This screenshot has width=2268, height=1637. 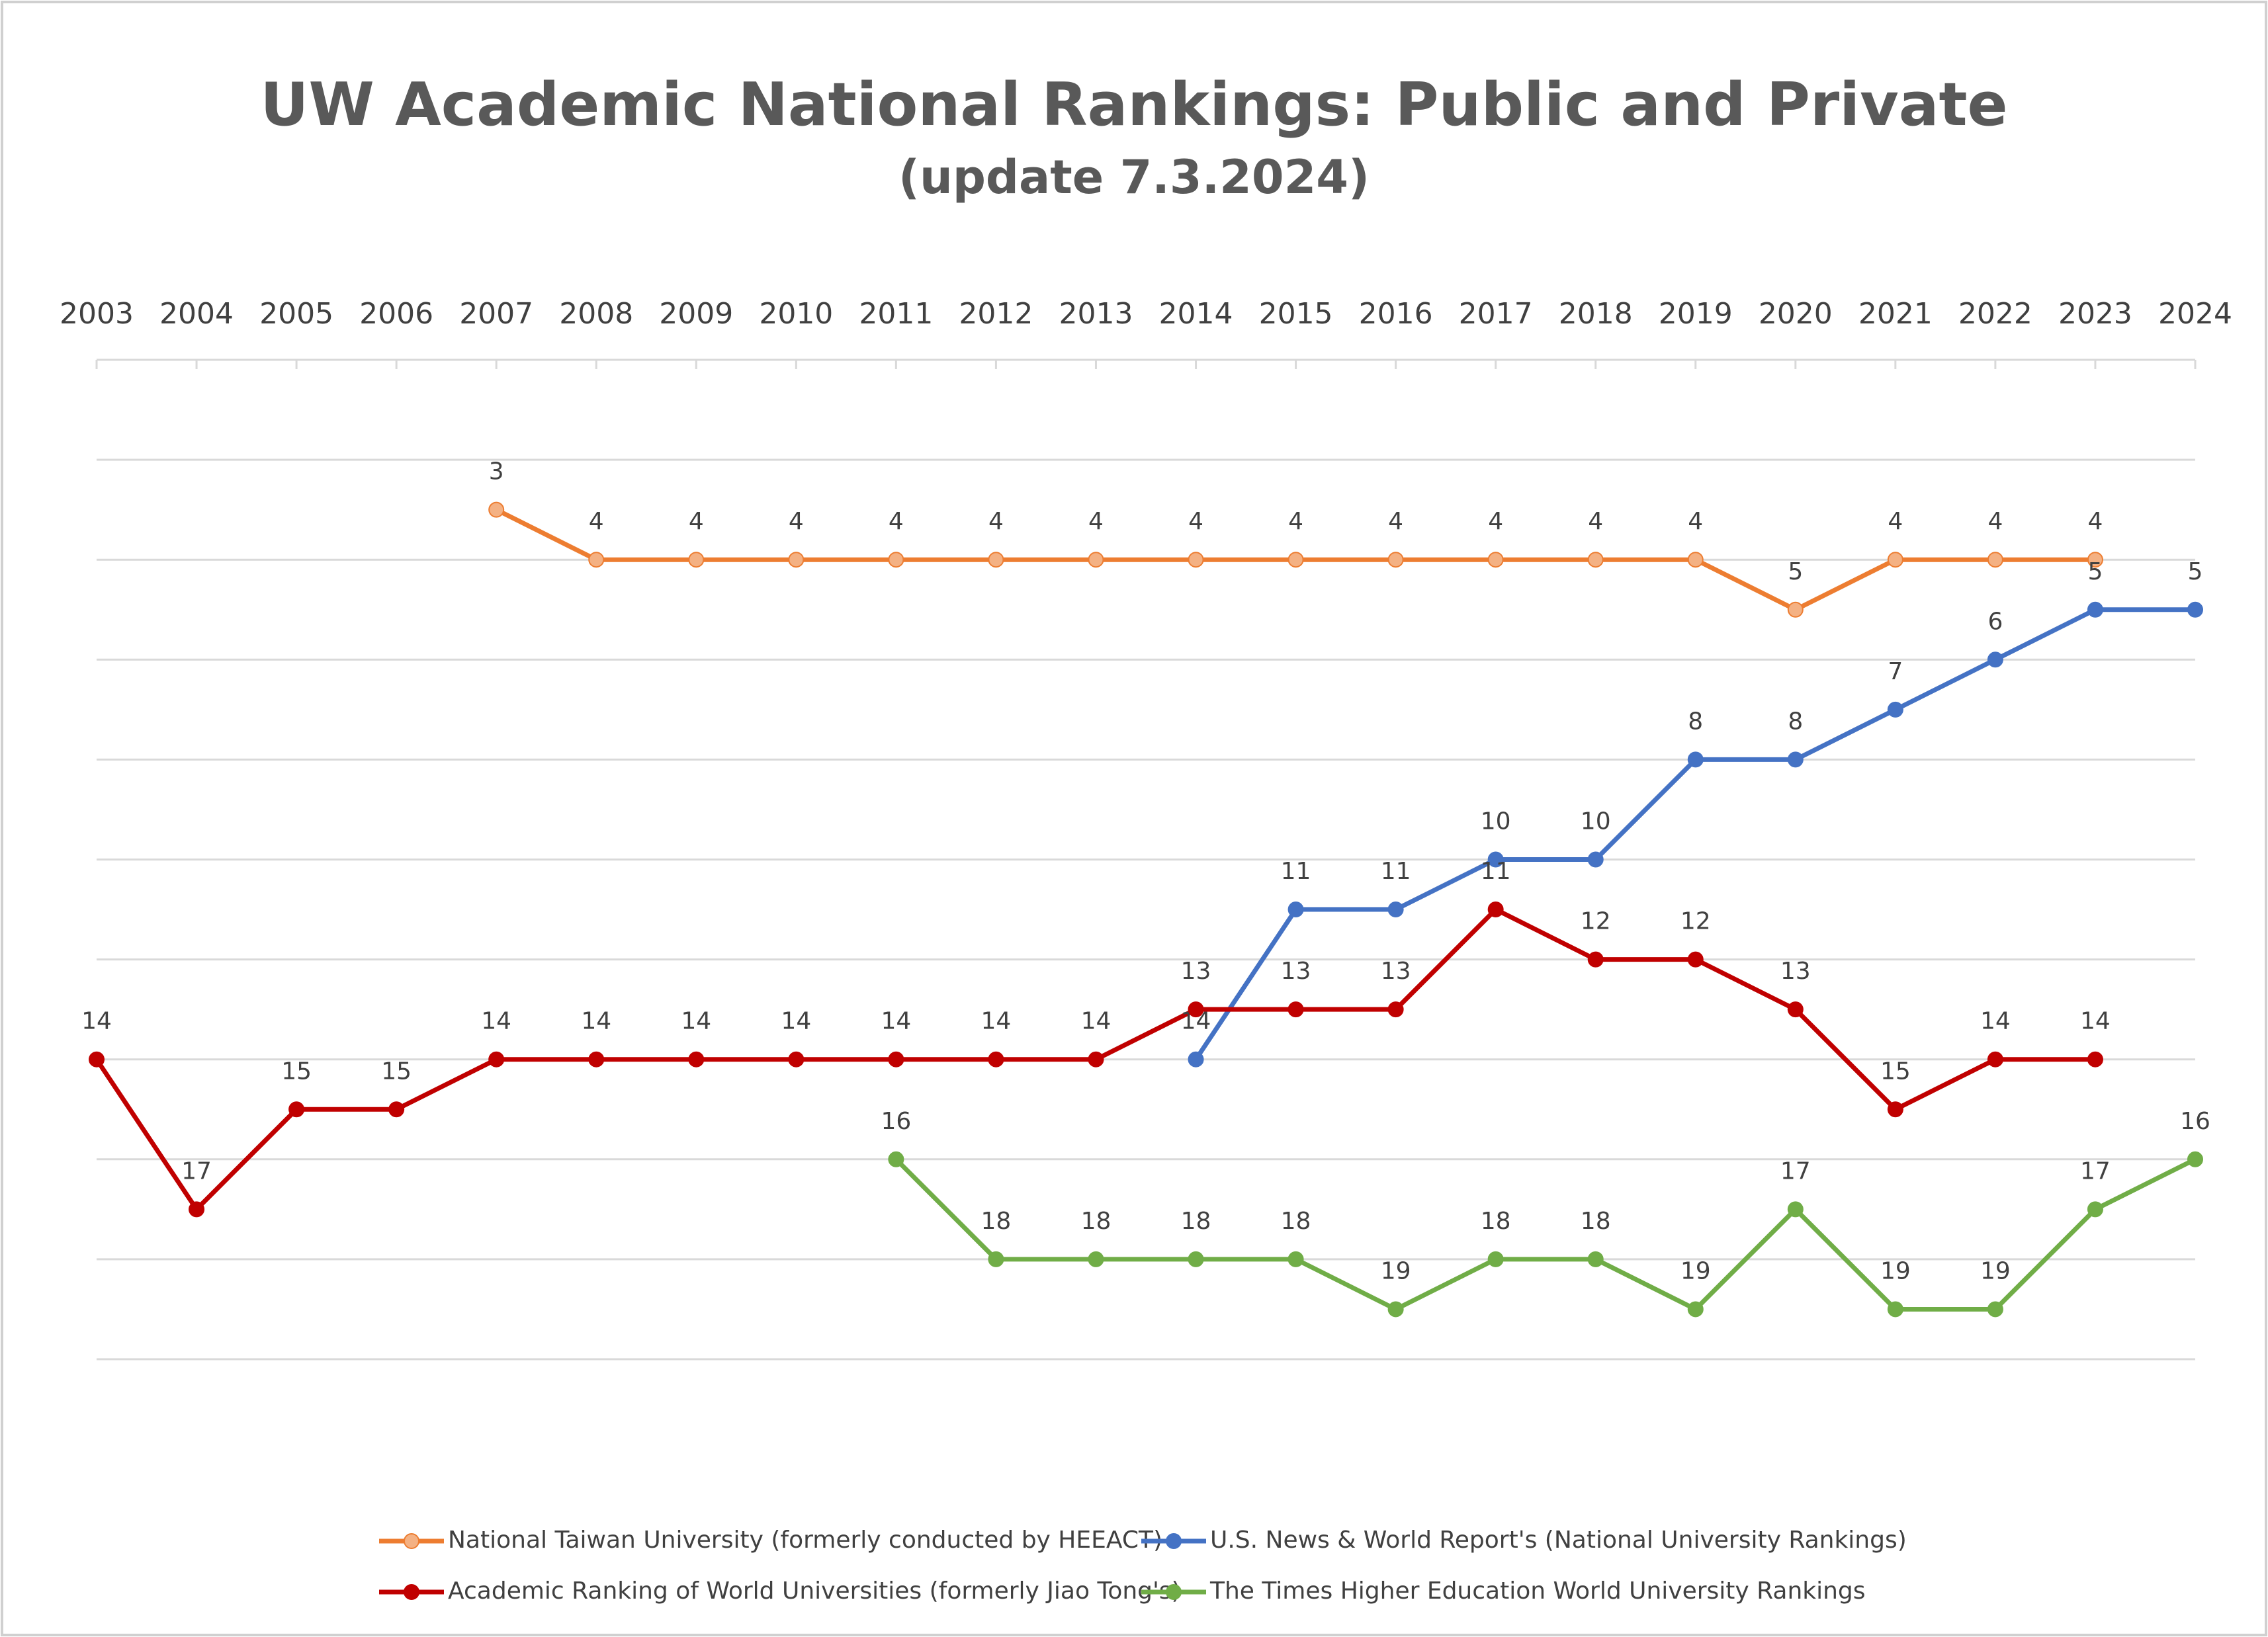 What do you see at coordinates (1546, 1235) in the screenshot?
I see `series-line` at bounding box center [1546, 1235].